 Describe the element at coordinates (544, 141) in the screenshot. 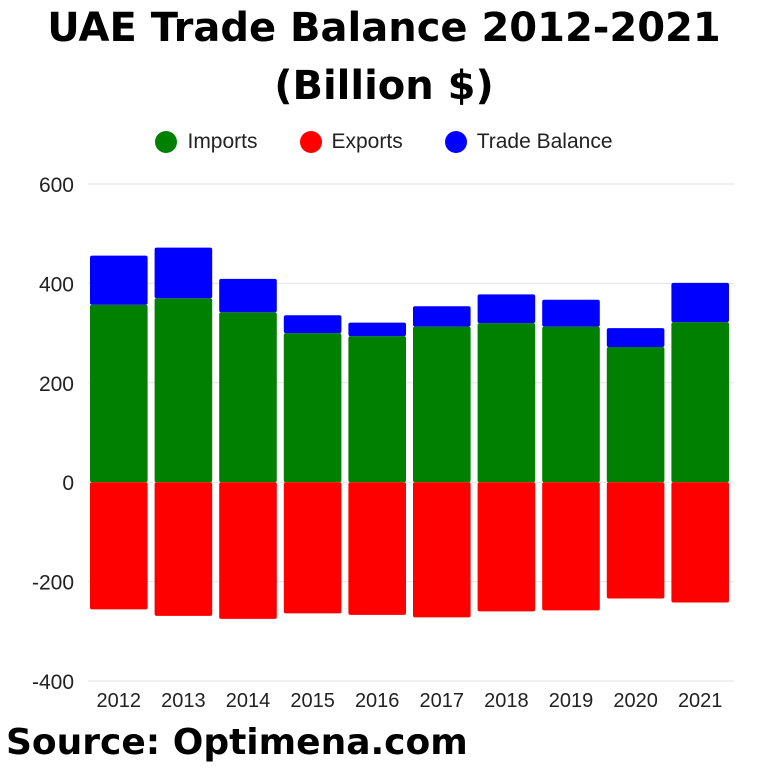

I see `legend-label-trade-balance: Trade Balance` at that location.